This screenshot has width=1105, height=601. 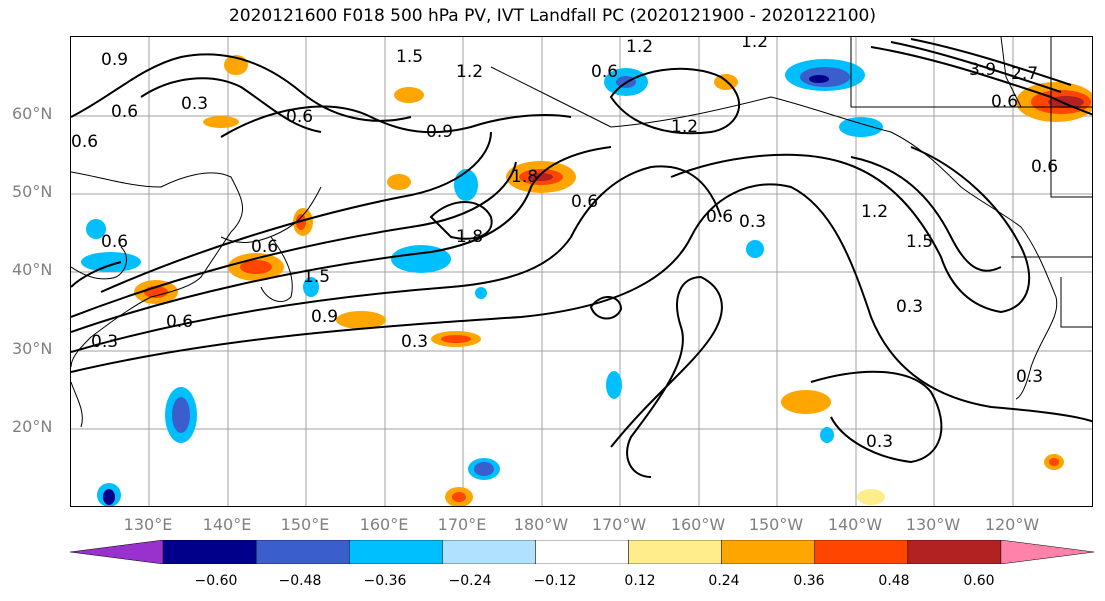 What do you see at coordinates (894, 581) in the screenshot?
I see `colorbar-tick: 0.48` at bounding box center [894, 581].